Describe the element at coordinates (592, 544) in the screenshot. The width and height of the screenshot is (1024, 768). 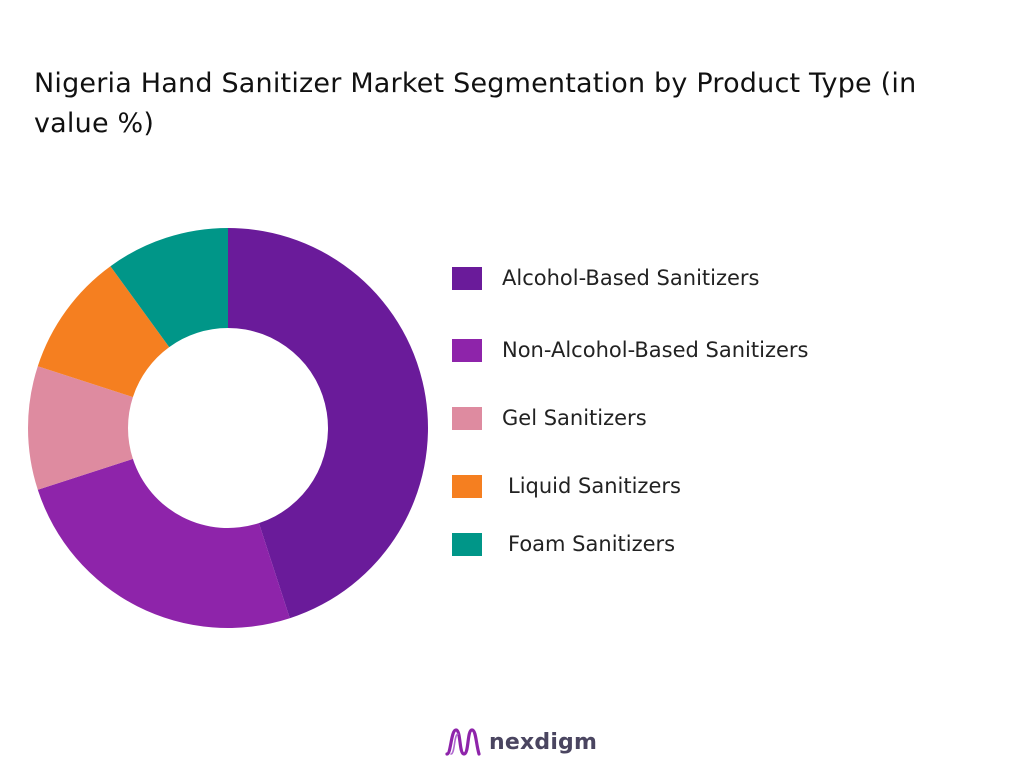
I see `legend-label-foam: Foam Sanitizers` at that location.